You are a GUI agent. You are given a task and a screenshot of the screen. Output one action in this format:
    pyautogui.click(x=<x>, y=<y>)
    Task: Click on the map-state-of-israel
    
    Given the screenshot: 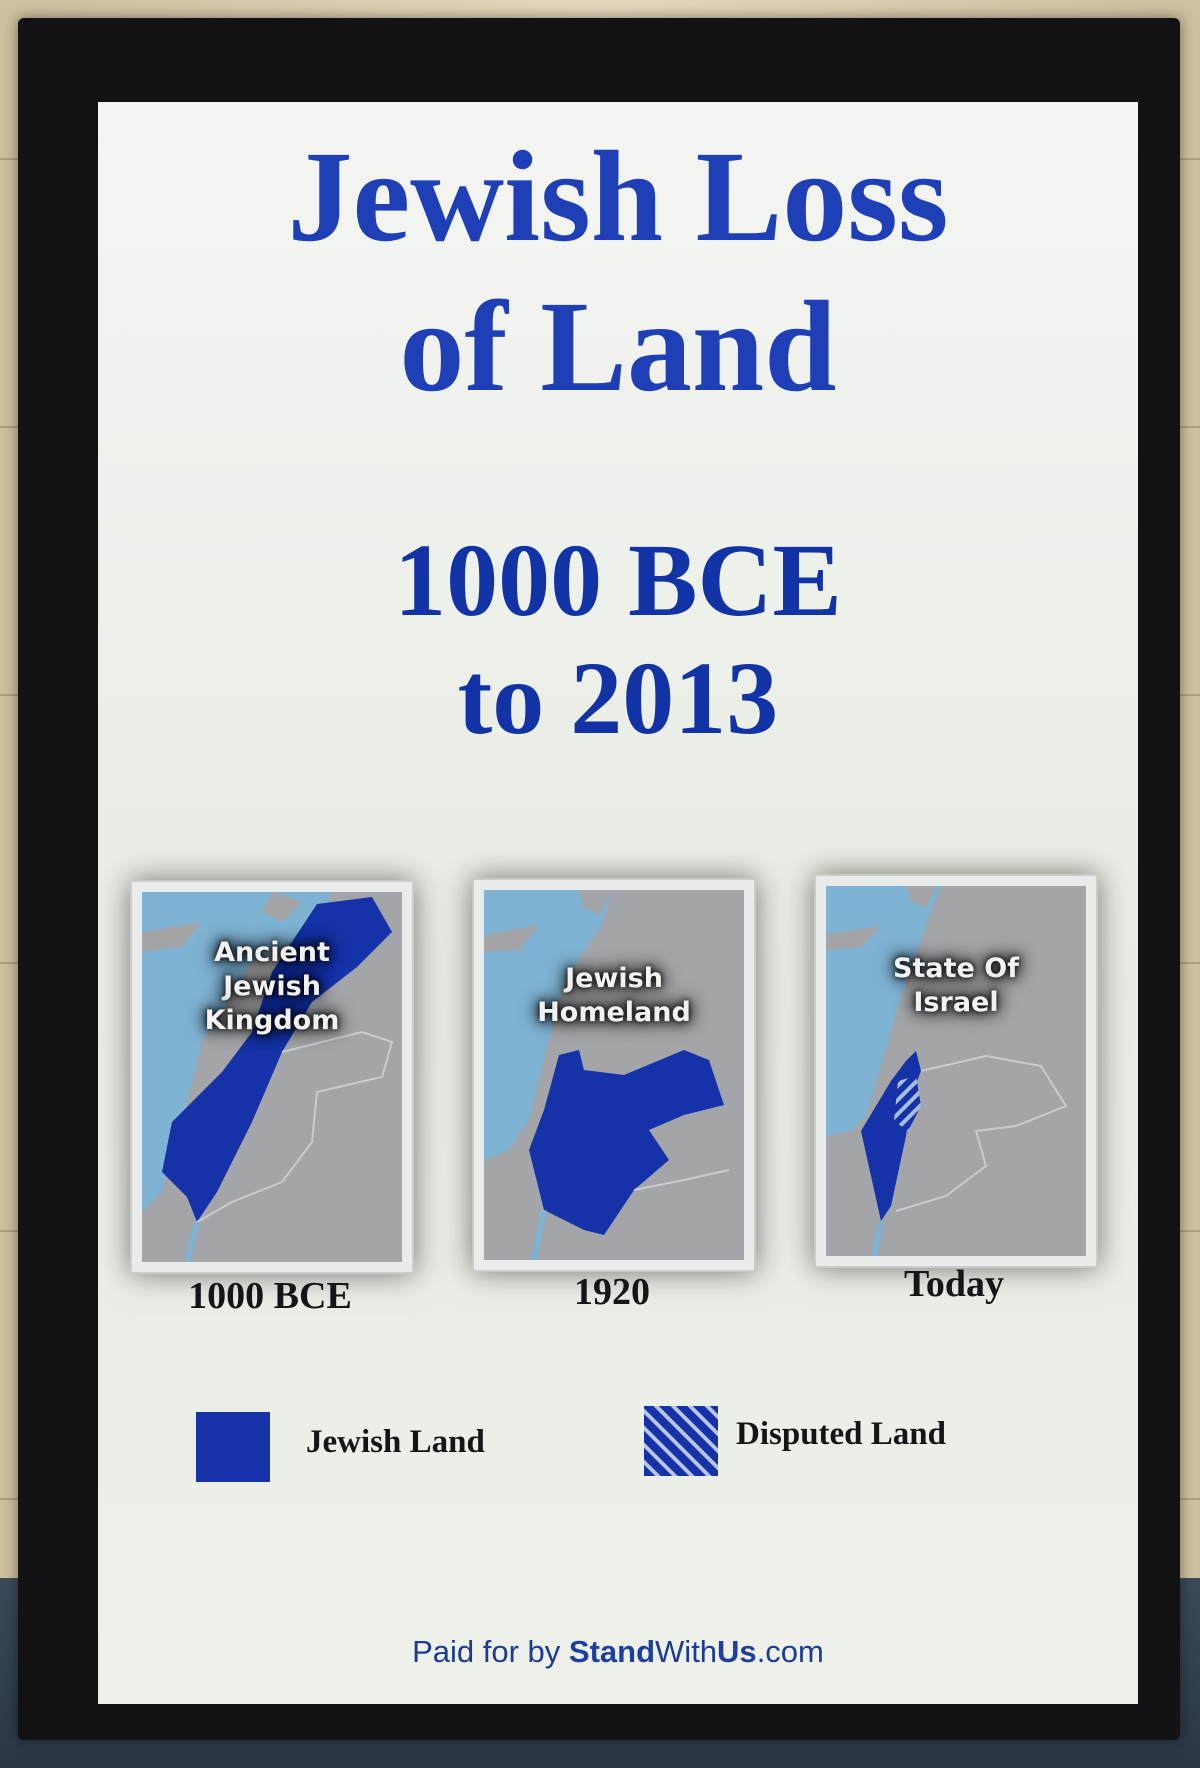 What is the action you would take?
    pyautogui.click(x=956, y=1071)
    